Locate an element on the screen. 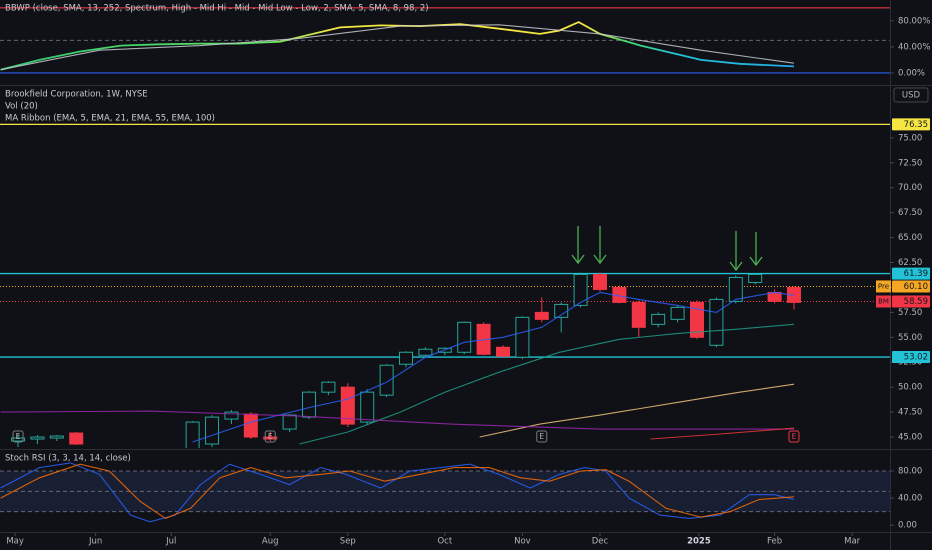 Image resolution: width=932 pixels, height=550 pixels. bbwp-panel is located at coordinates (445, 40).